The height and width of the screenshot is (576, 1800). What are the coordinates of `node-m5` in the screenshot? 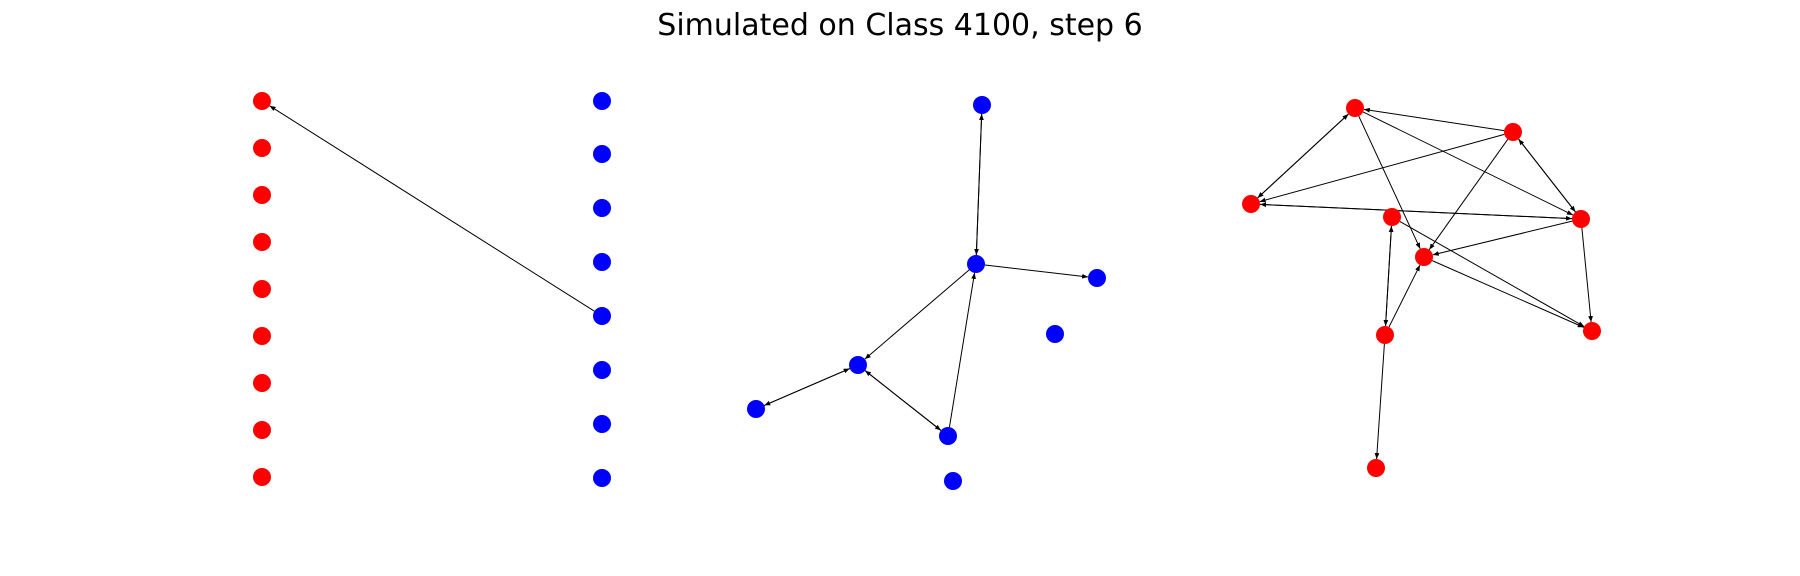 It's located at (1424, 257).